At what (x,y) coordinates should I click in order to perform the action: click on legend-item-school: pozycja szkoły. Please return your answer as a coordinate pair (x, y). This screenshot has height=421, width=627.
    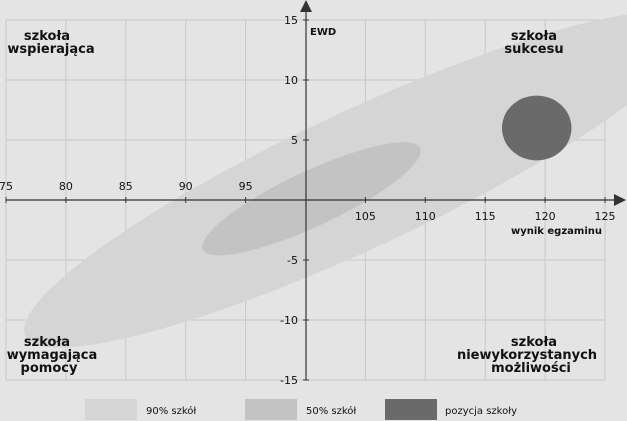
    Looking at the image, I should click on (451, 409).